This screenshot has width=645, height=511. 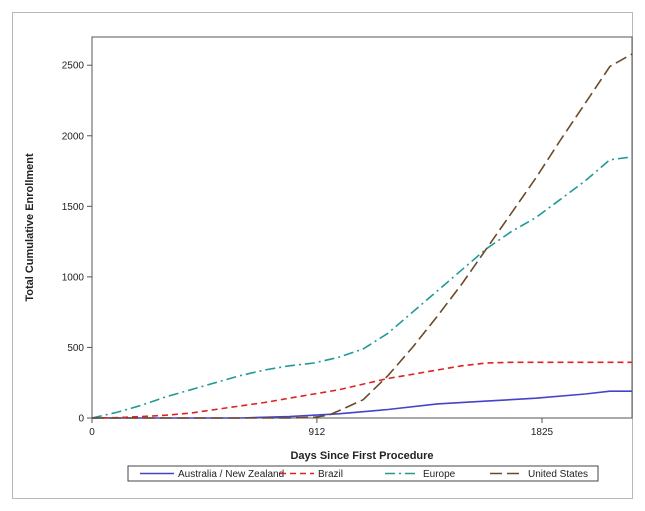 What do you see at coordinates (30, 227) in the screenshot?
I see `y-axis-label: Total Cumulative Enrollment` at bounding box center [30, 227].